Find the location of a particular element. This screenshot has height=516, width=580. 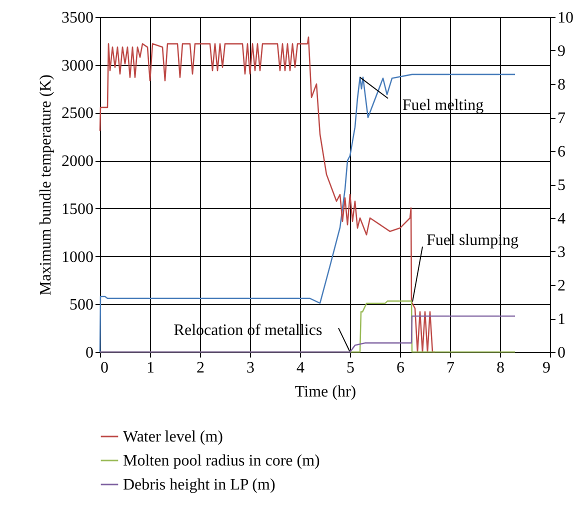

line-series is located at coordinates (307, 334).